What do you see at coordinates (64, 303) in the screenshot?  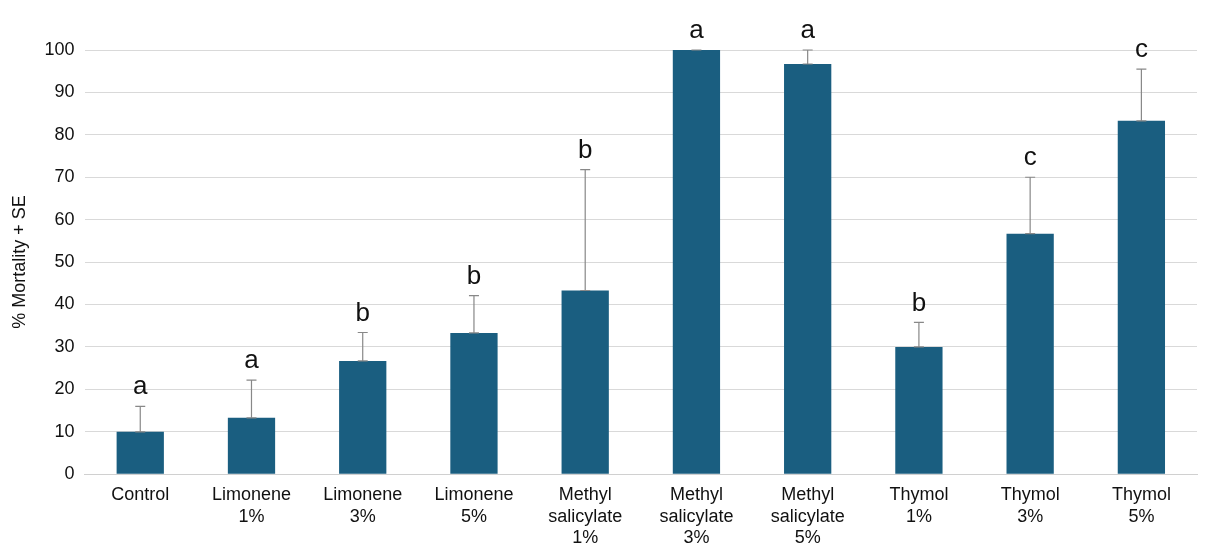 I see `y-tick-label: 40` at bounding box center [64, 303].